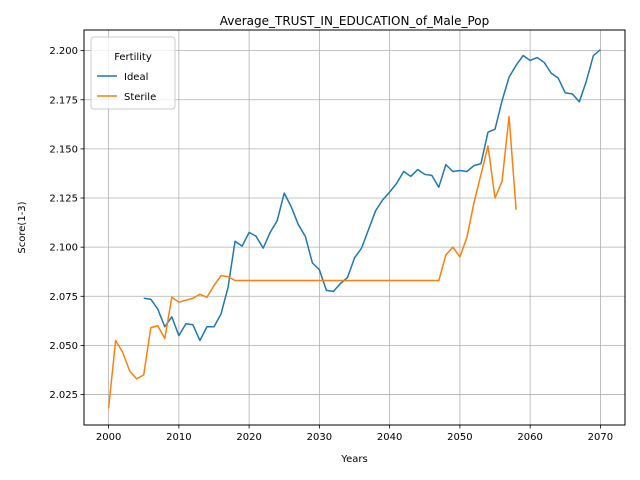  What do you see at coordinates (63, 149) in the screenshot?
I see `y-tick-label: 2.150` at bounding box center [63, 149].